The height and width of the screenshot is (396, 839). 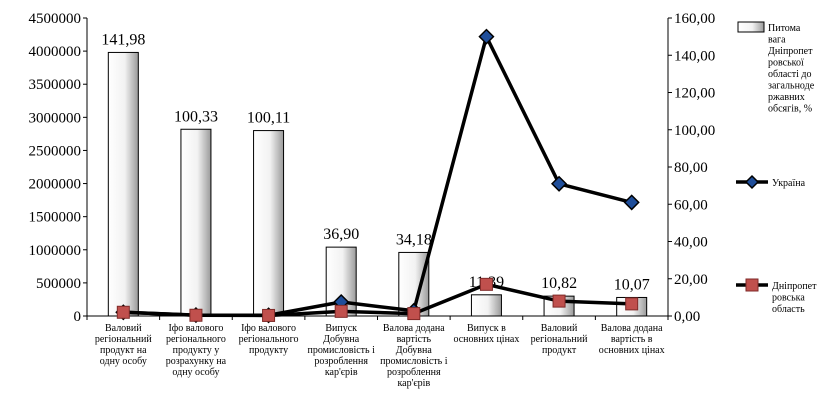 I want to click on legend-label-line: ровської, so click(x=786, y=63).